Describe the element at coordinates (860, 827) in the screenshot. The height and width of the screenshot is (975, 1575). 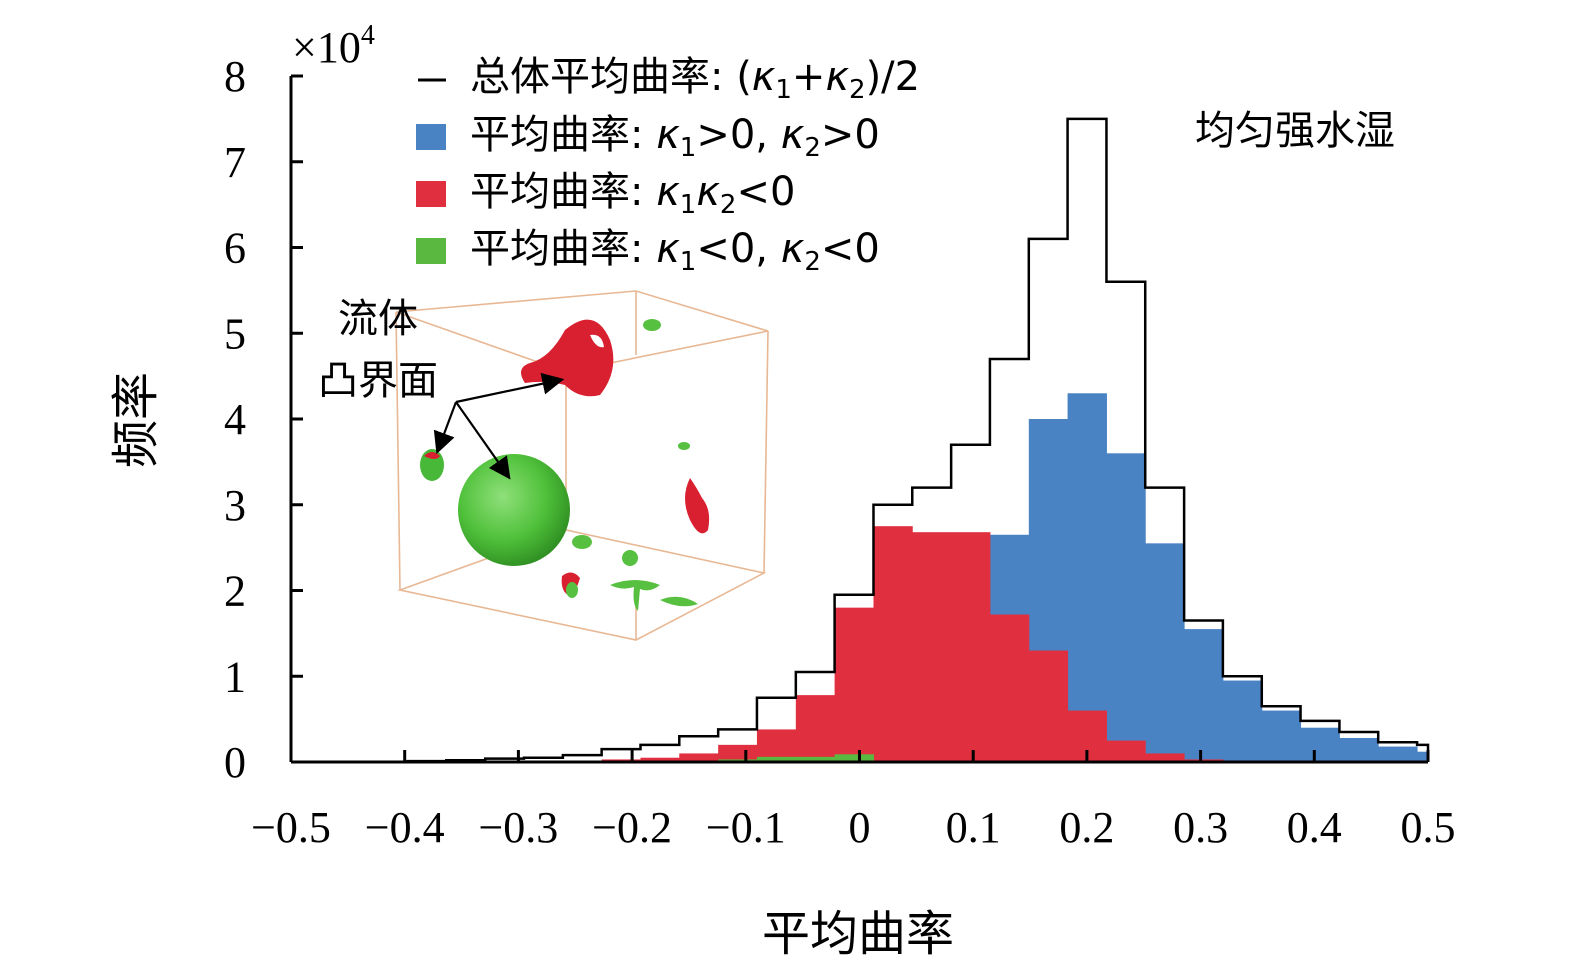
I see `x-tick-label: 0` at that location.